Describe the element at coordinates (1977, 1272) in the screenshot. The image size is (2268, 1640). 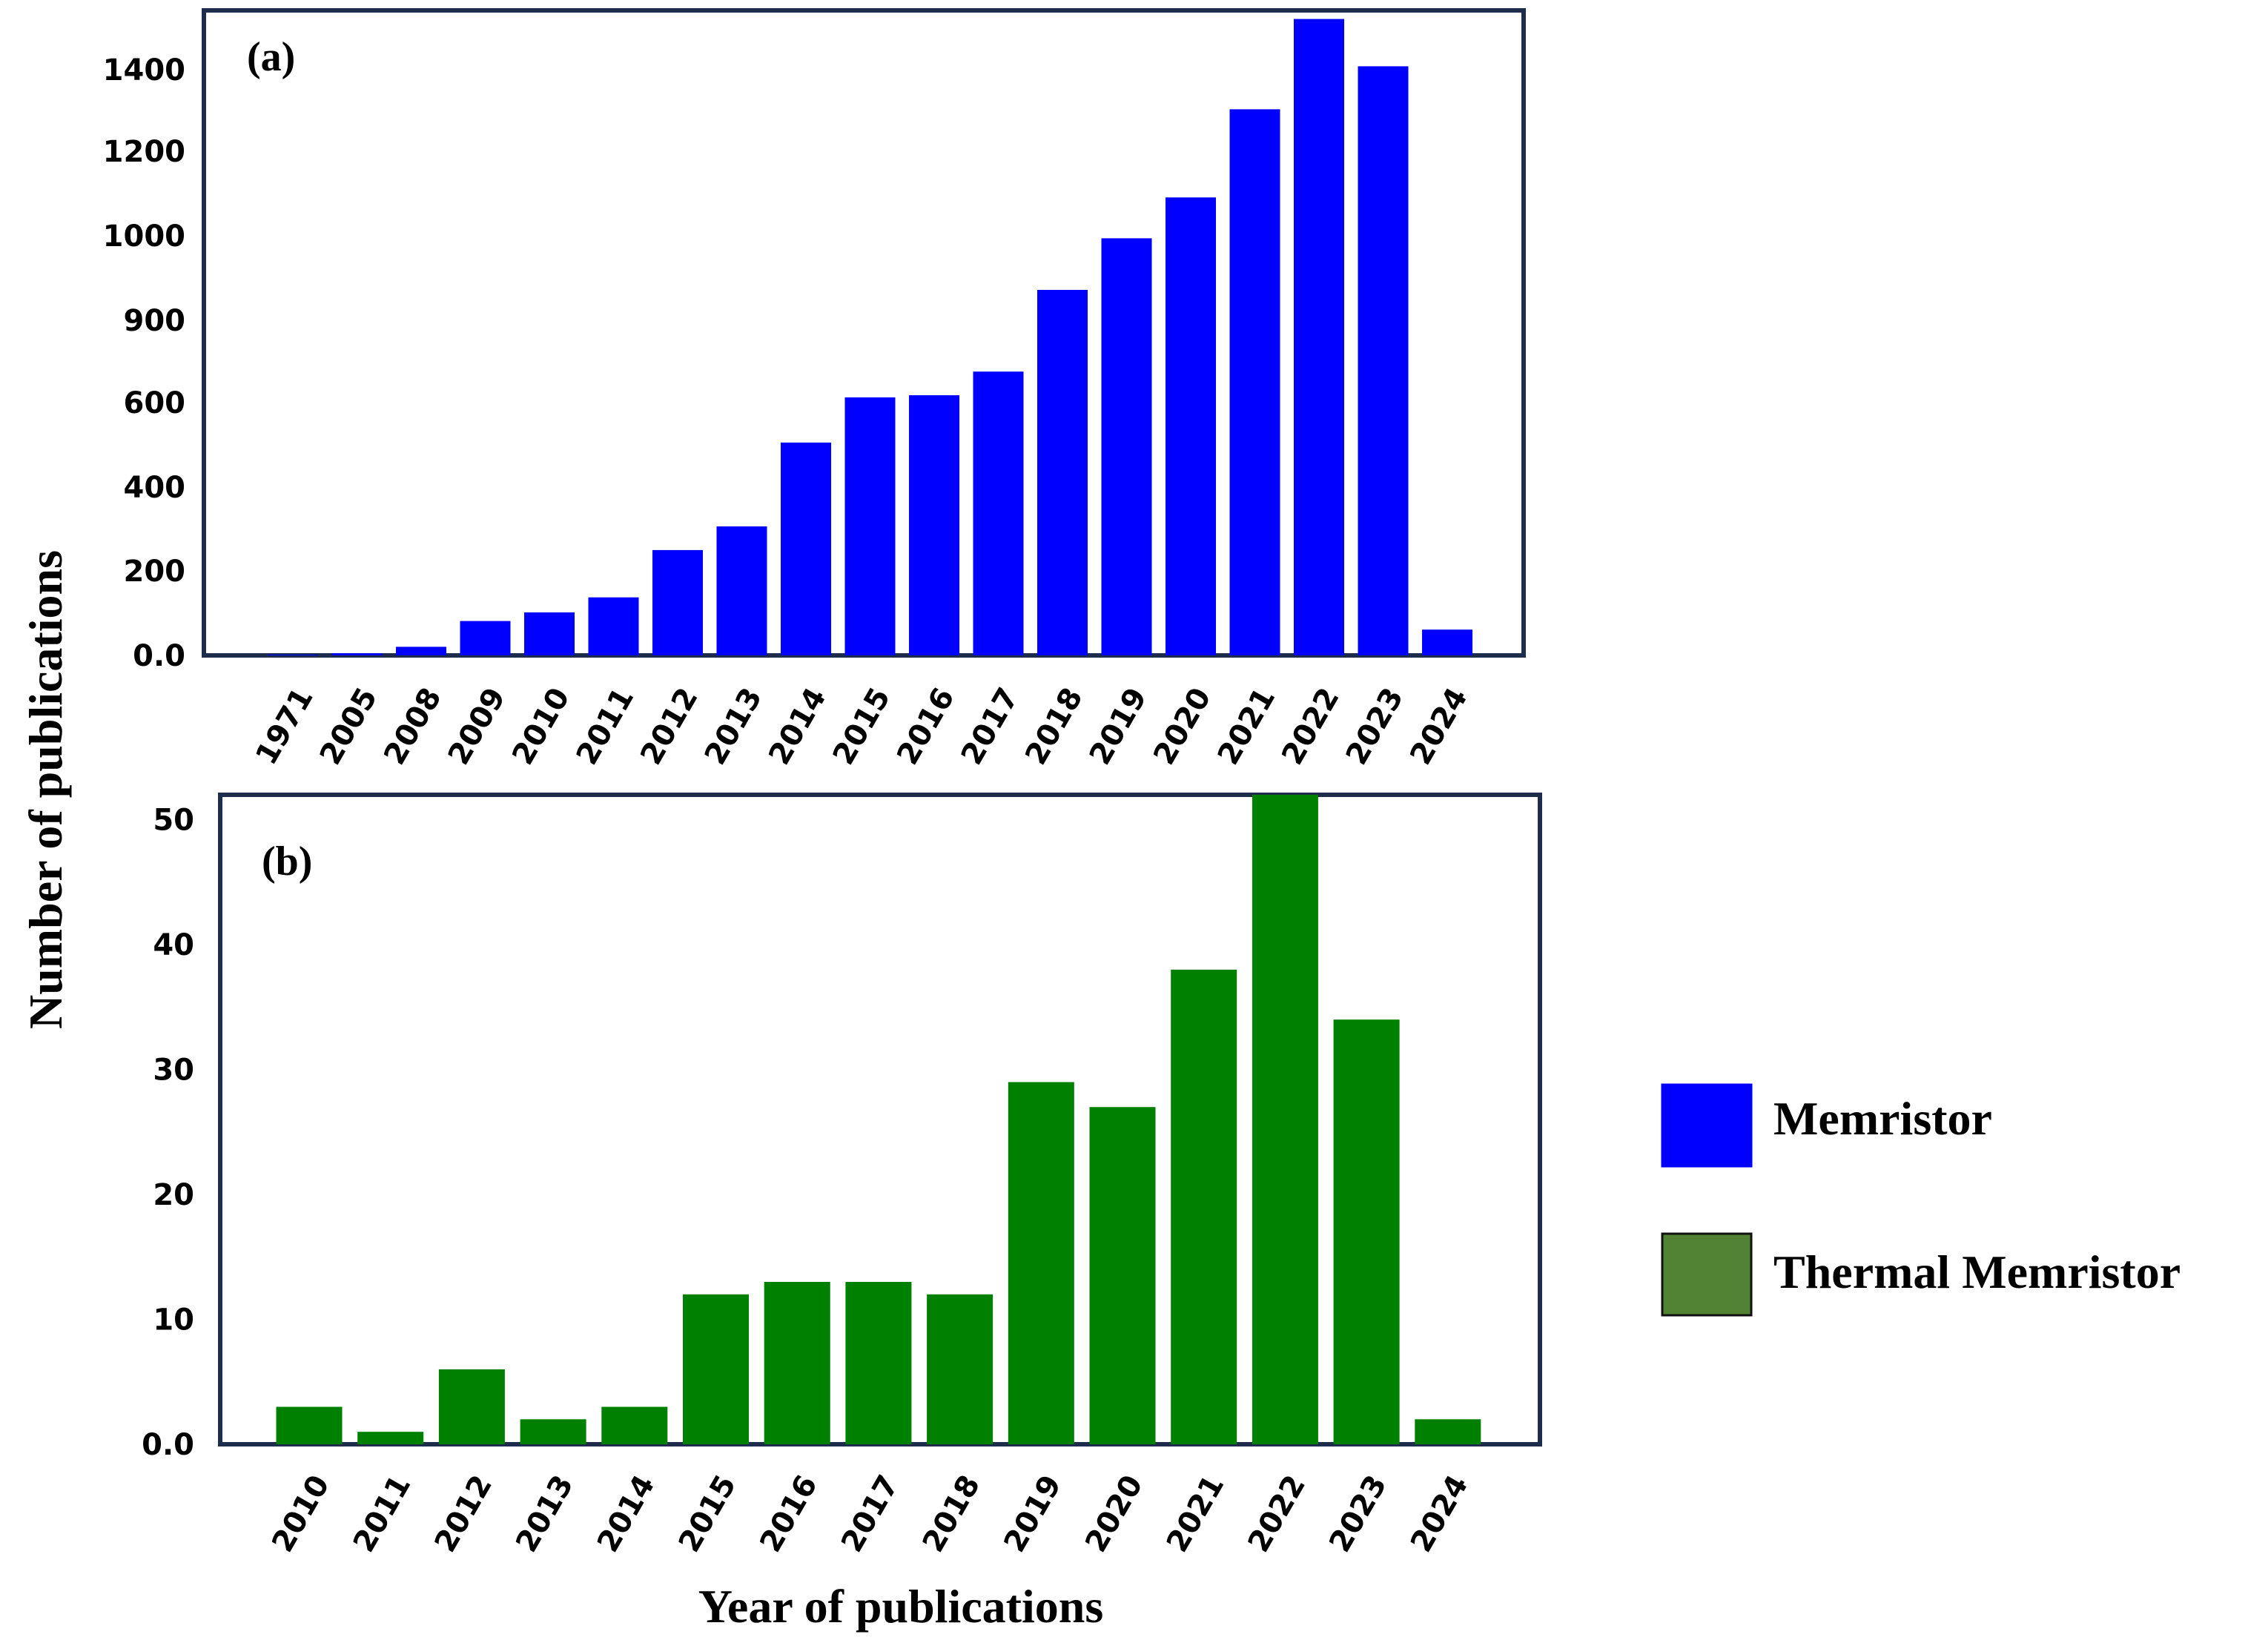
I see `legend-label-thermal-memristor: Thermal Memristor` at that location.